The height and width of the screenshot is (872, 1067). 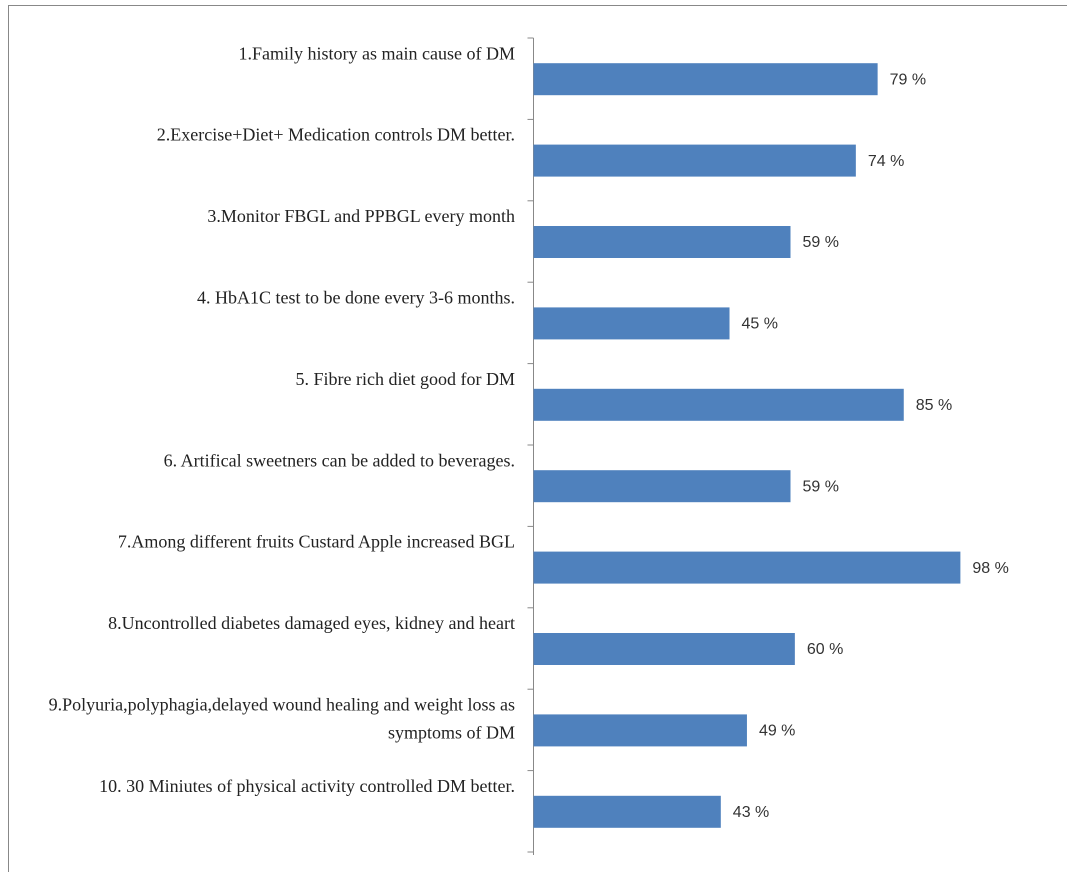 What do you see at coordinates (934, 405) in the screenshot?
I see `value-label: 85 %` at bounding box center [934, 405].